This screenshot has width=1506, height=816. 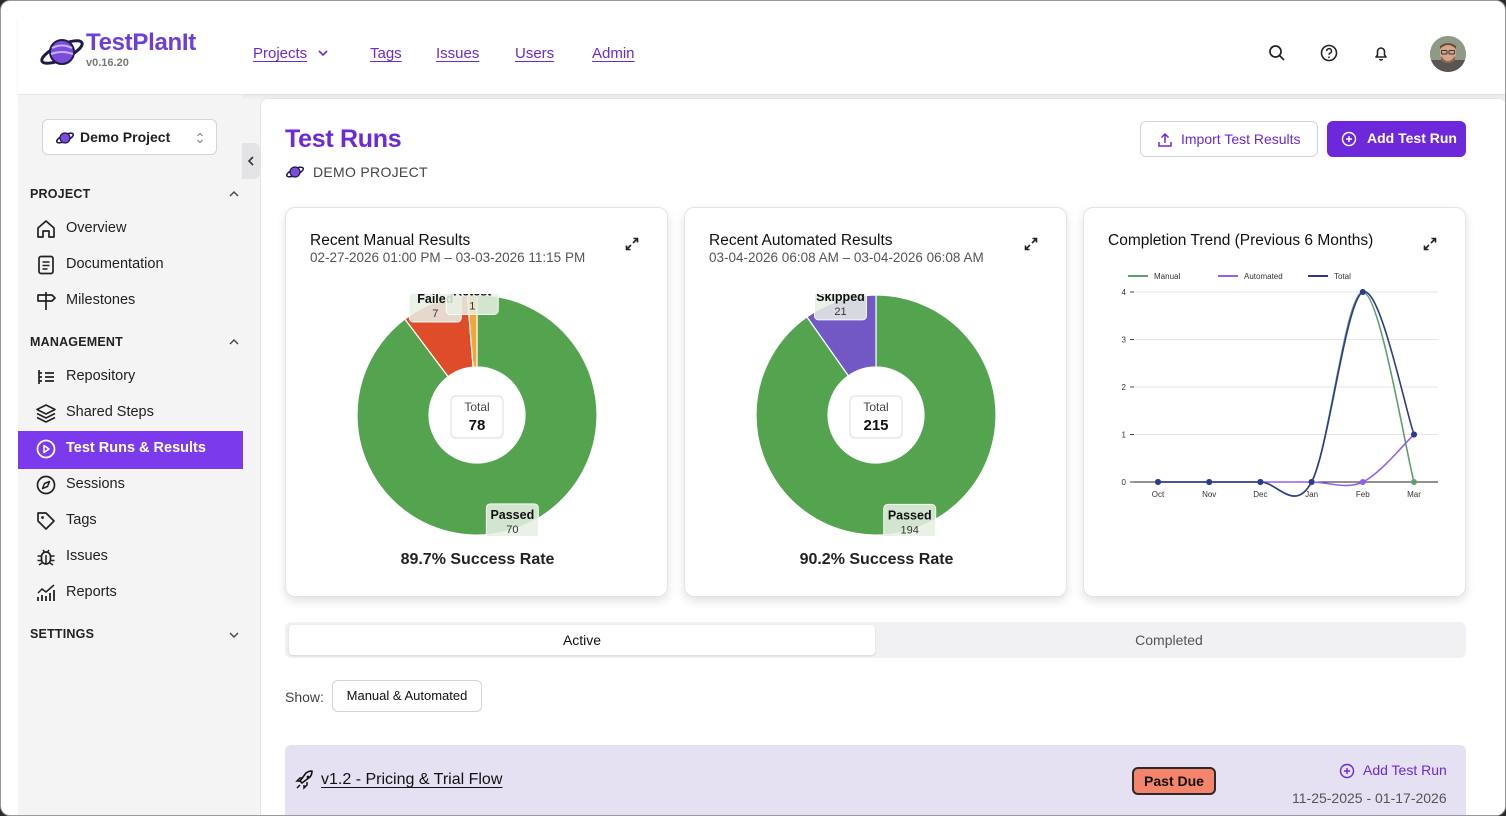 What do you see at coordinates (412, 779) in the screenshot?
I see `milestone-link: v1.2 - Pricing & Trial Flow` at bounding box center [412, 779].